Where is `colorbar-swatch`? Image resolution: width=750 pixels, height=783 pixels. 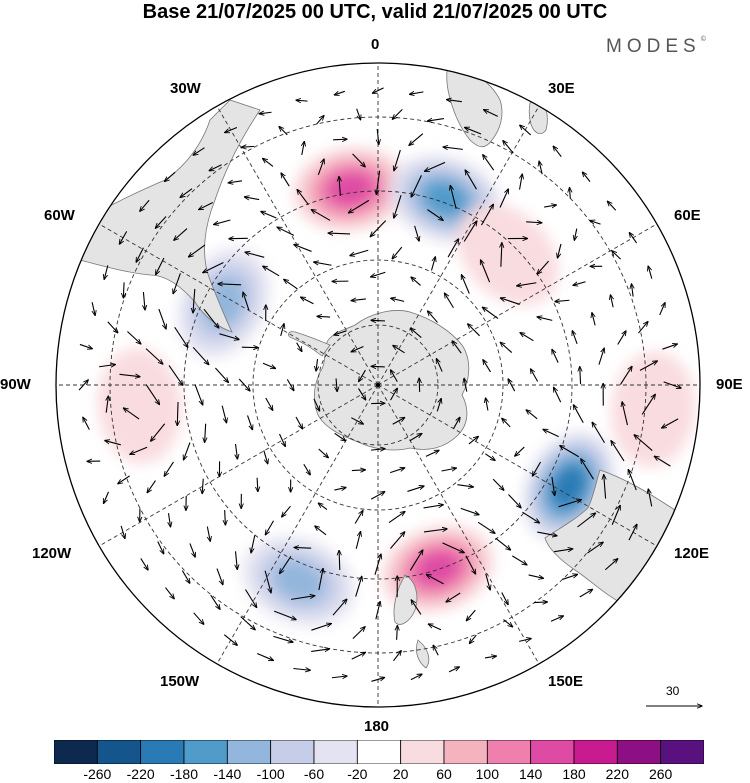
colorbar-swatch is located at coordinates (335, 752).